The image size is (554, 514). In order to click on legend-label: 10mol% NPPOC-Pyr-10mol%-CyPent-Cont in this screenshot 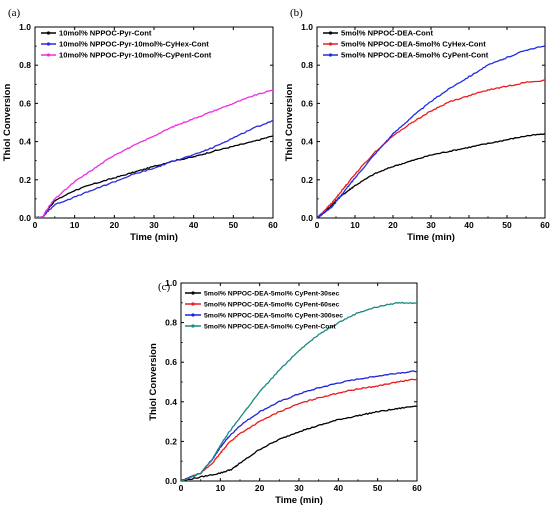, I will do `click(135, 55)`.